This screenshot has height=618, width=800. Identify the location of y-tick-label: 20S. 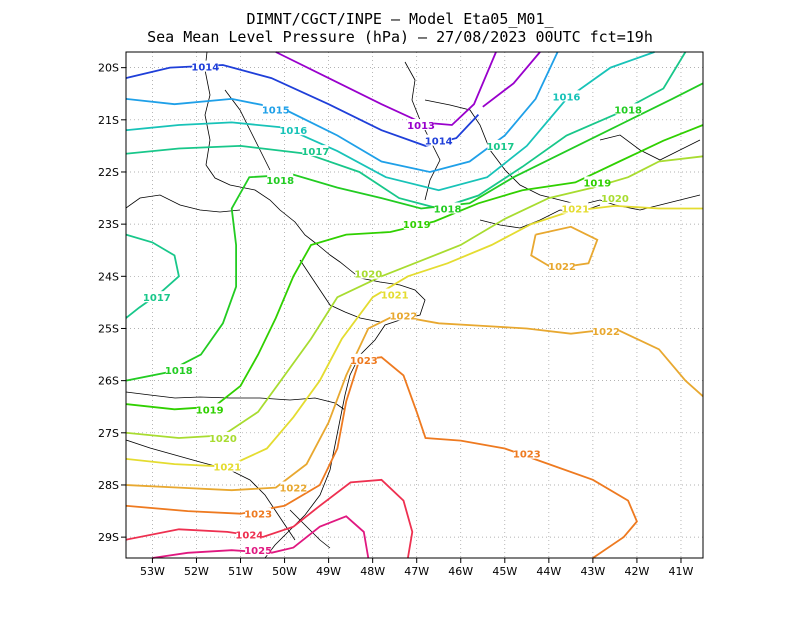
(108, 68).